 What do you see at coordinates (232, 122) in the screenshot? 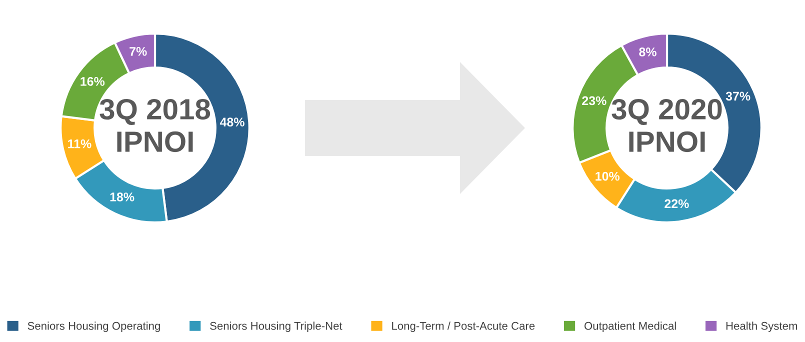
I see `data-label: 48%` at bounding box center [232, 122].